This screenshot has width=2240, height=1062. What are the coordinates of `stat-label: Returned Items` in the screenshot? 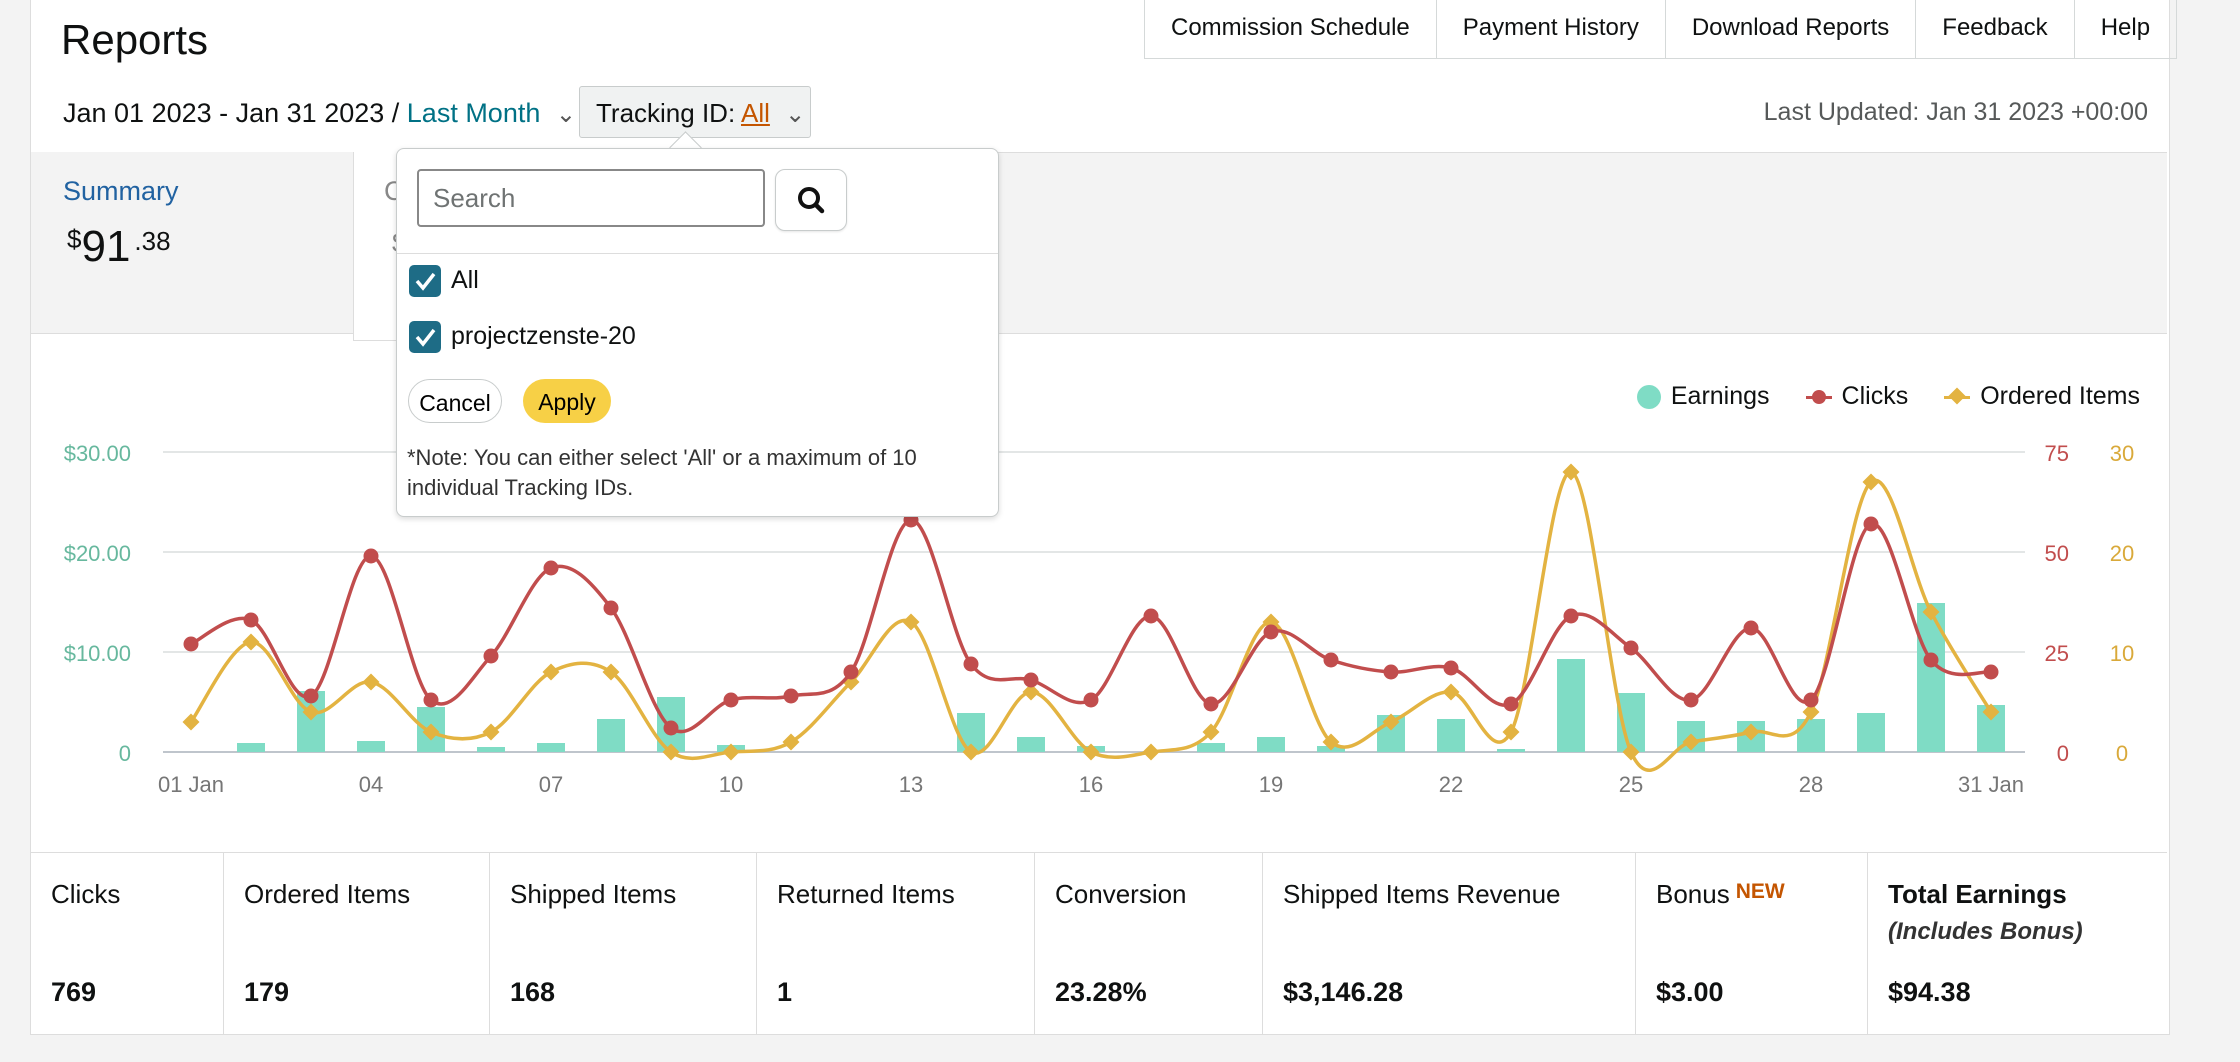 It's located at (866, 894).